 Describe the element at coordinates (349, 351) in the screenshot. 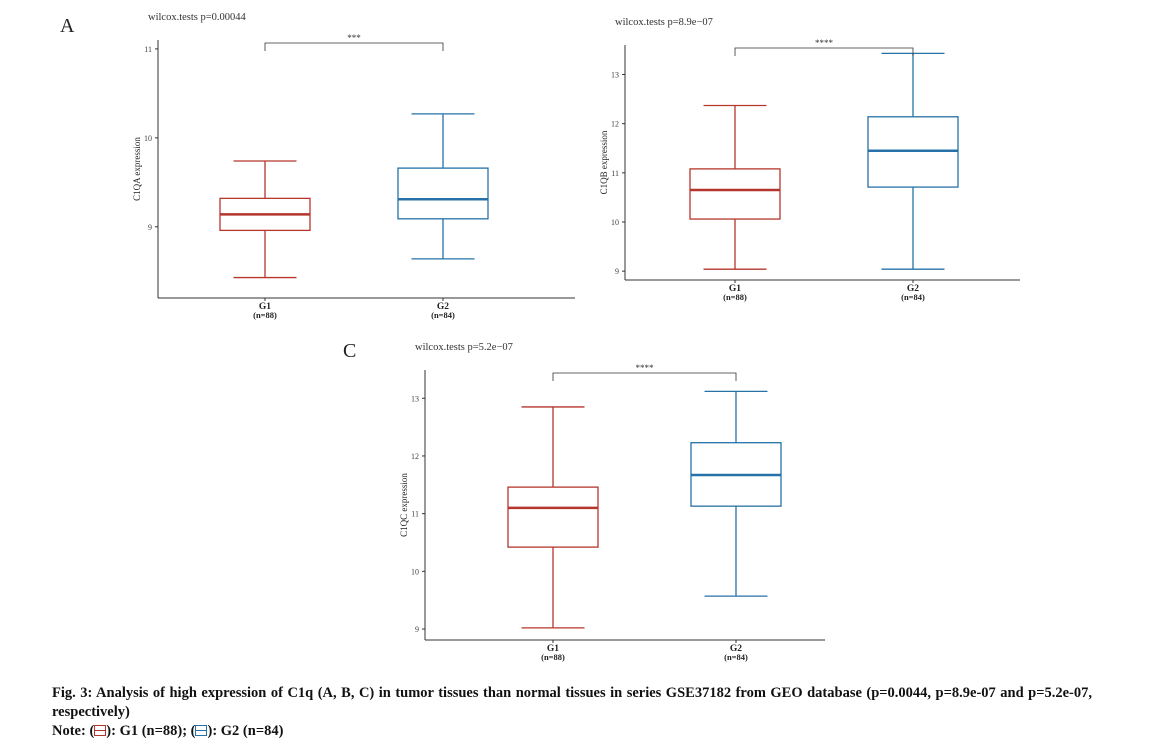

I see `panel-label: C` at that location.